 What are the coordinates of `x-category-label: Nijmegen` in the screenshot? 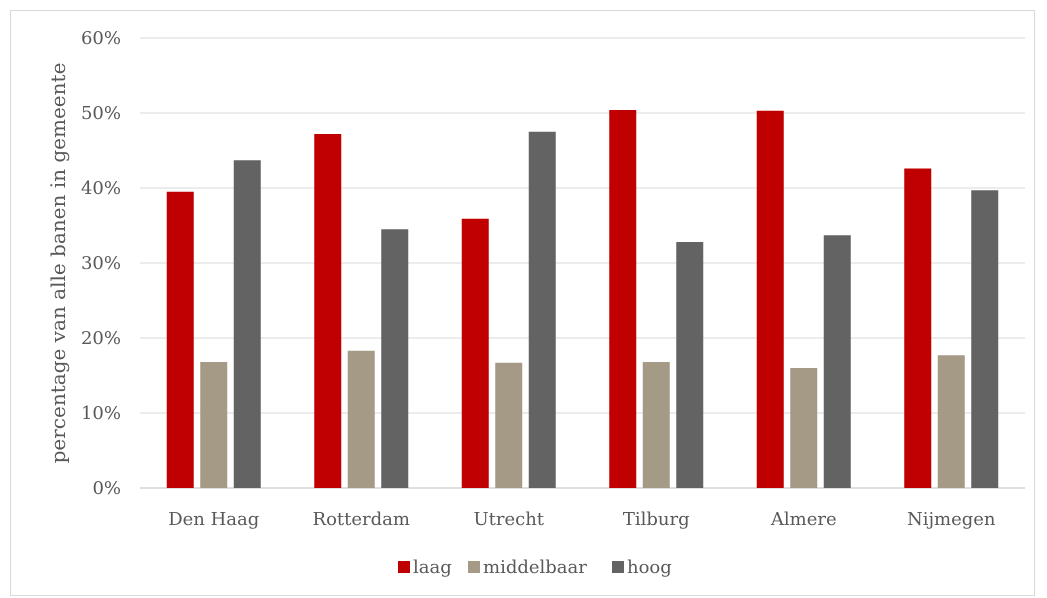 It's located at (951, 519).